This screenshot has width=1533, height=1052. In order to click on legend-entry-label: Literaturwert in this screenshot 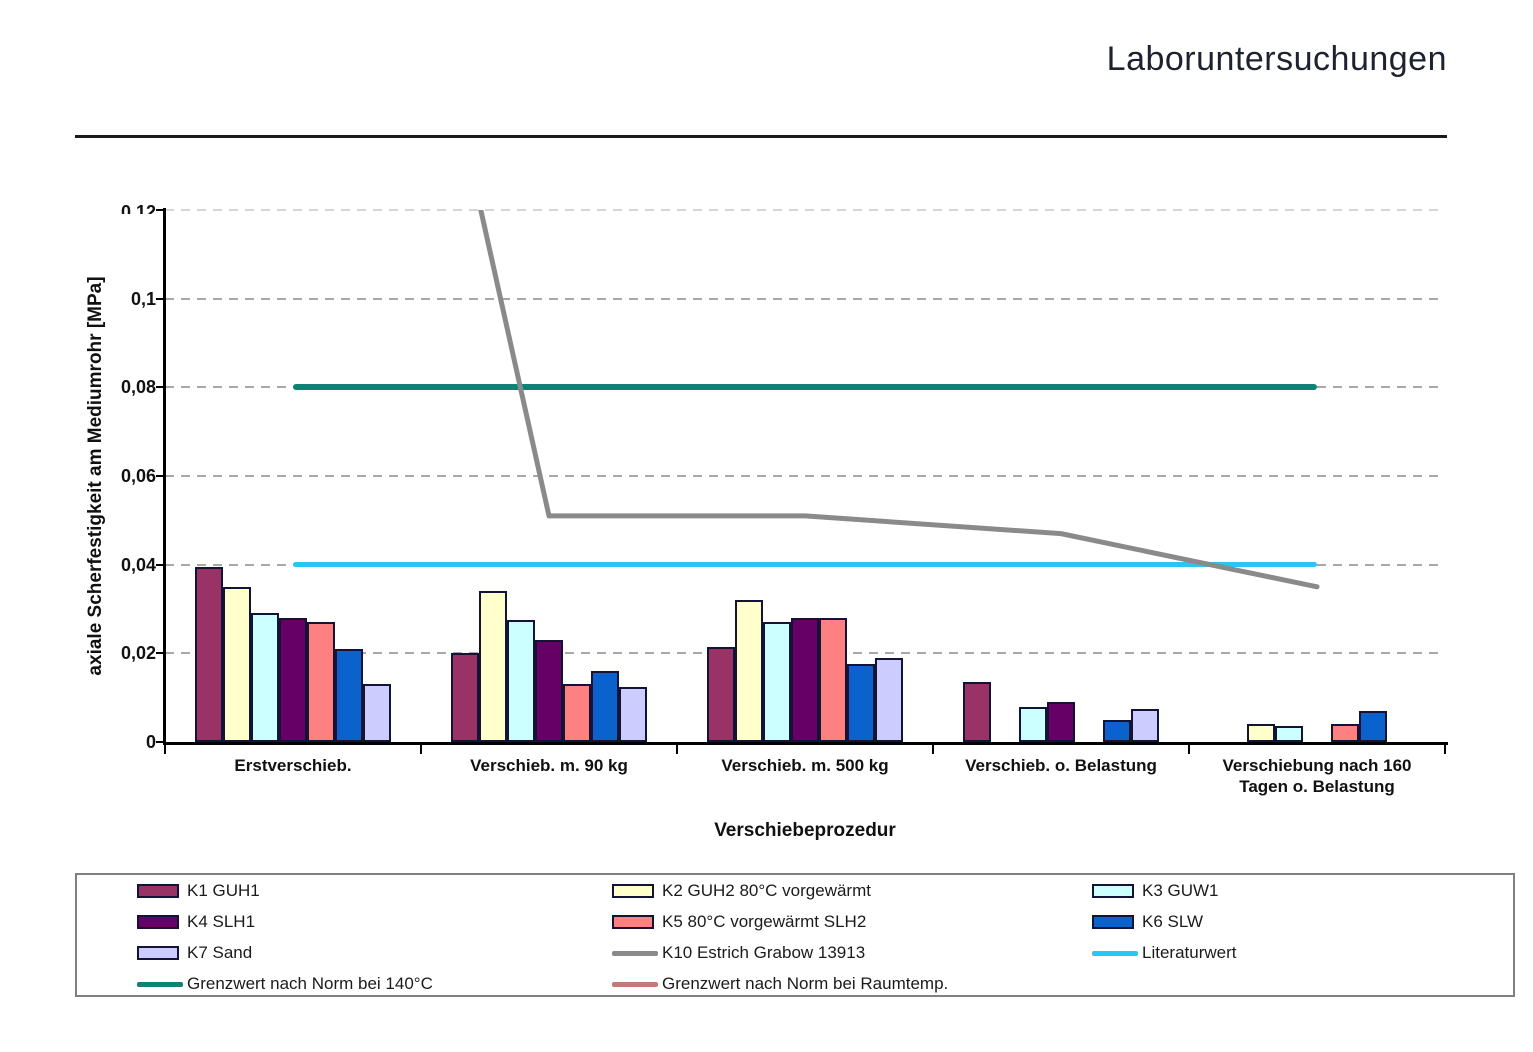, I will do `click(1189, 952)`.